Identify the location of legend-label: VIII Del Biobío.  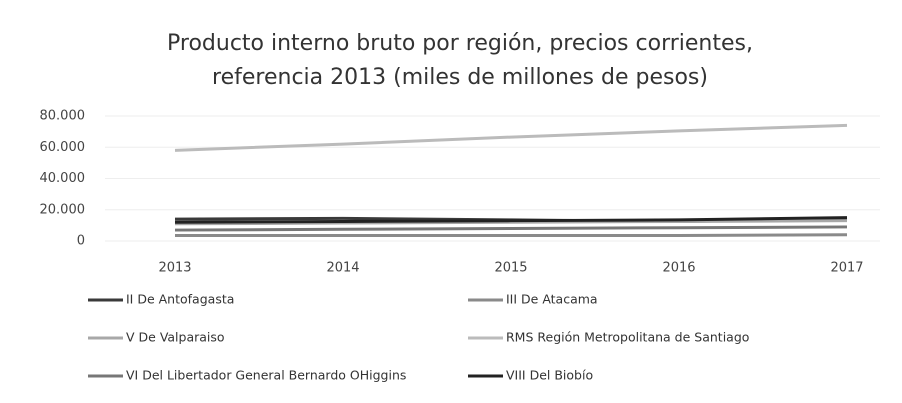
(549, 375).